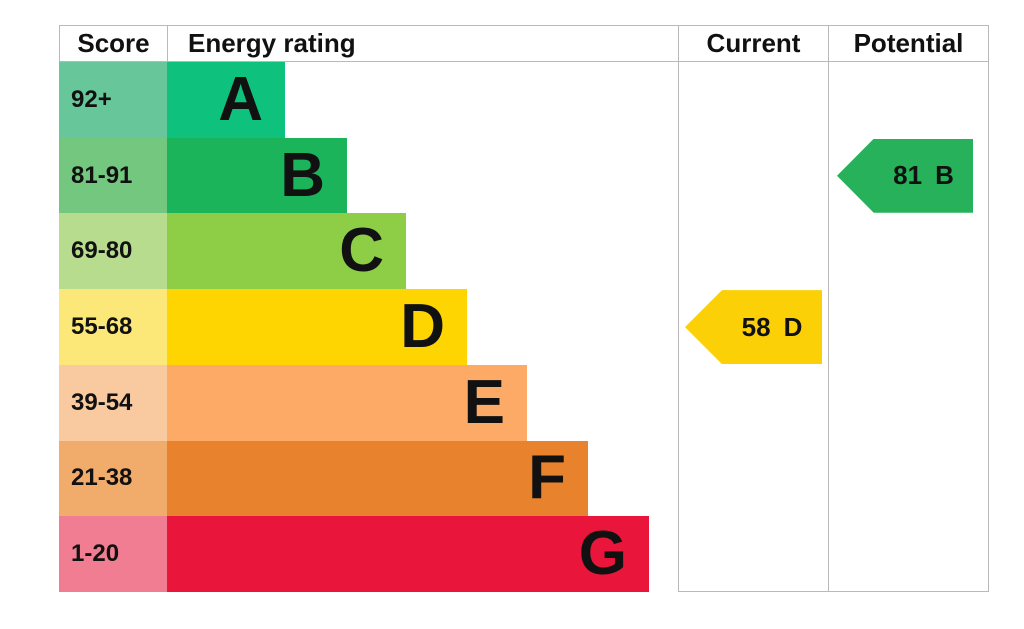  What do you see at coordinates (113, 175) in the screenshot?
I see `band-score-range: 81-91` at bounding box center [113, 175].